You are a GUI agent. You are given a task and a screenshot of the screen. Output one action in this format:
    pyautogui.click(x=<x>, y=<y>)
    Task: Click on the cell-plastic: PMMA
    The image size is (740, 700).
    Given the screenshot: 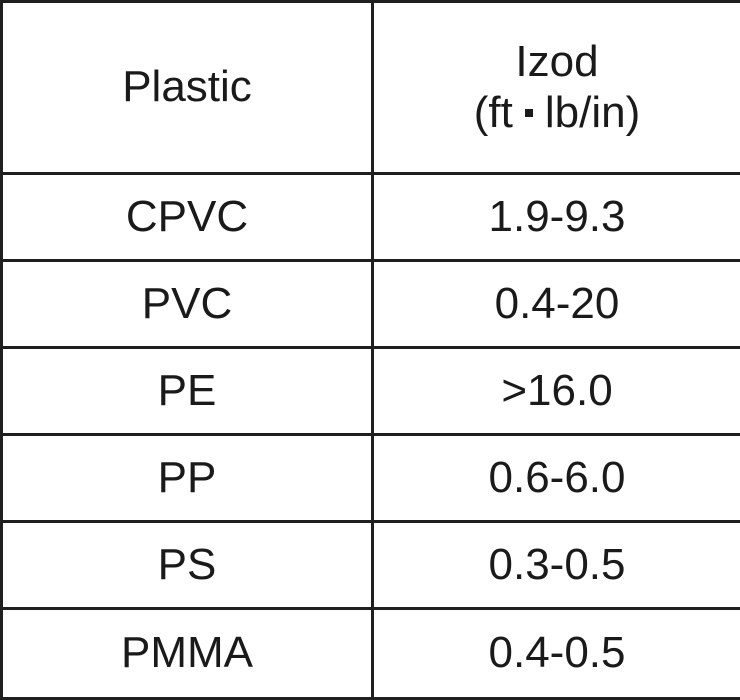 What is the action you would take?
    pyautogui.click(x=187, y=654)
    